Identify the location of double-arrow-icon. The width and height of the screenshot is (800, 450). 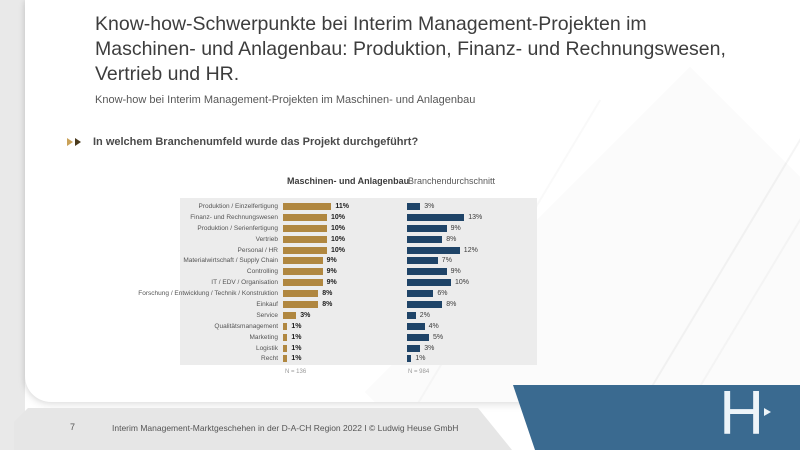
(74, 142).